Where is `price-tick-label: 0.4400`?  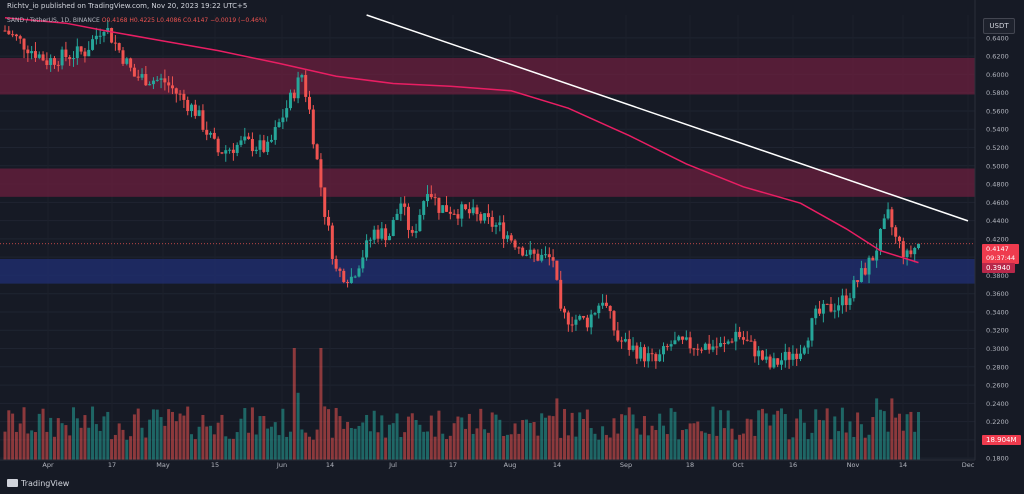
price-tick-label: 0.4400 is located at coordinates (997, 221).